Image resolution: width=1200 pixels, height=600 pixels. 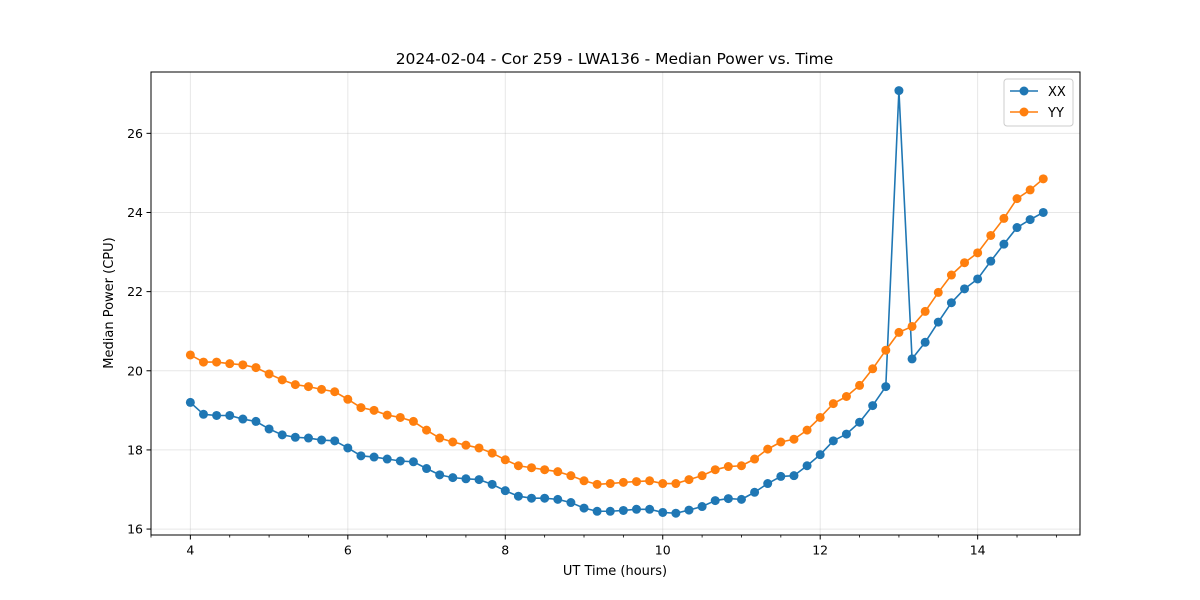 What do you see at coordinates (1038, 102) in the screenshot?
I see `legend: XX YY` at bounding box center [1038, 102].